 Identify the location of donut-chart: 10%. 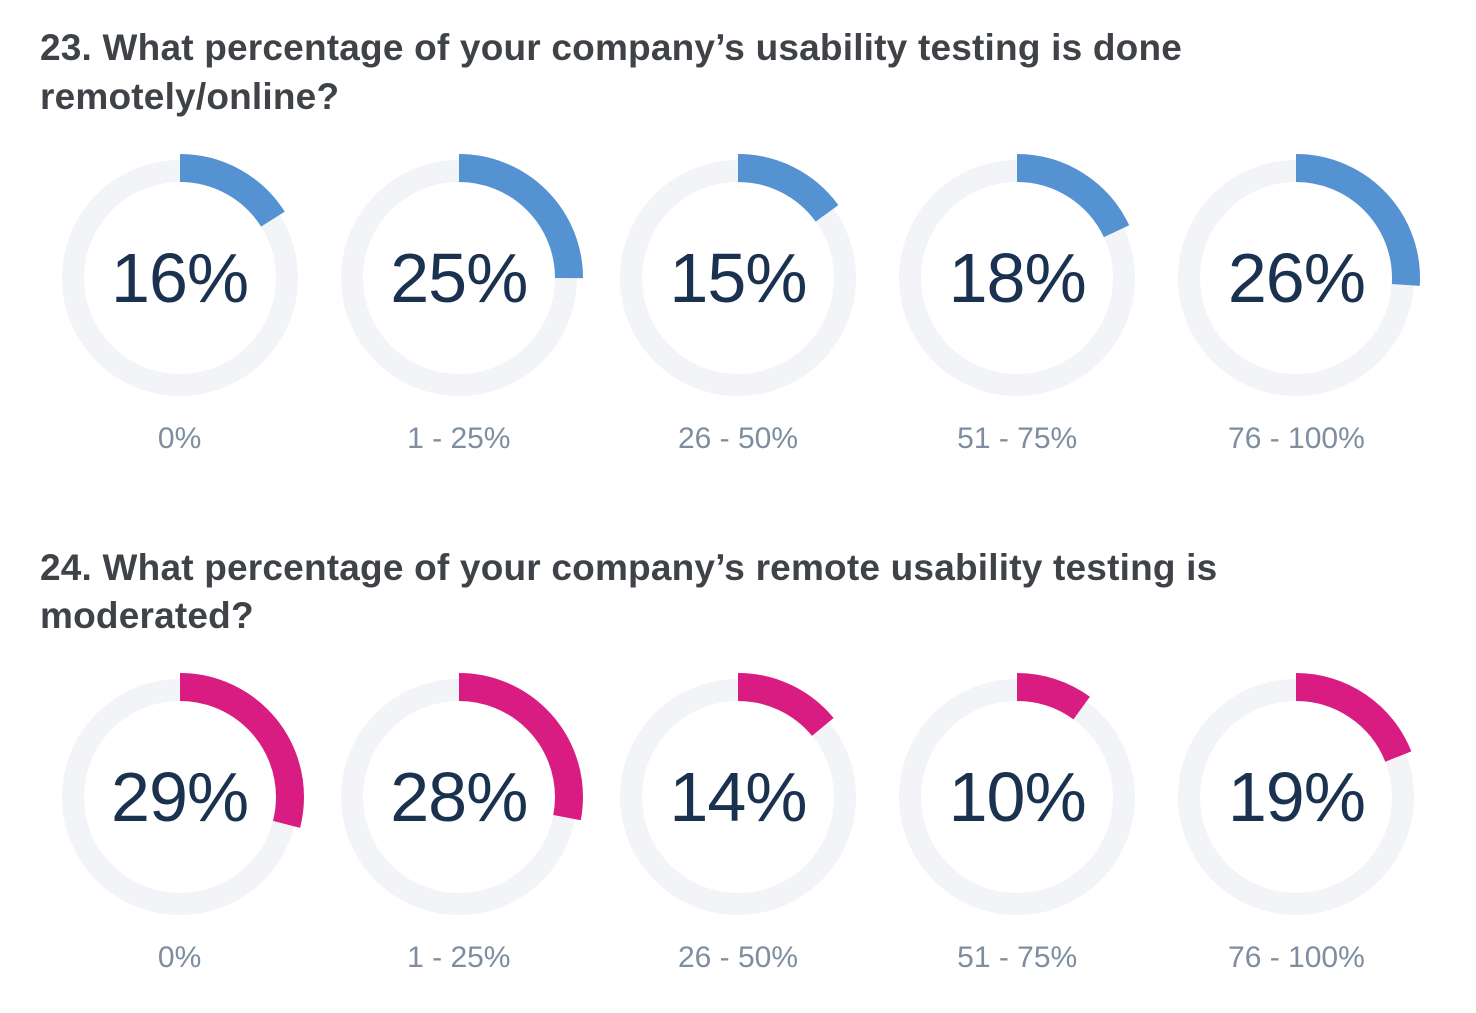
(1017, 797).